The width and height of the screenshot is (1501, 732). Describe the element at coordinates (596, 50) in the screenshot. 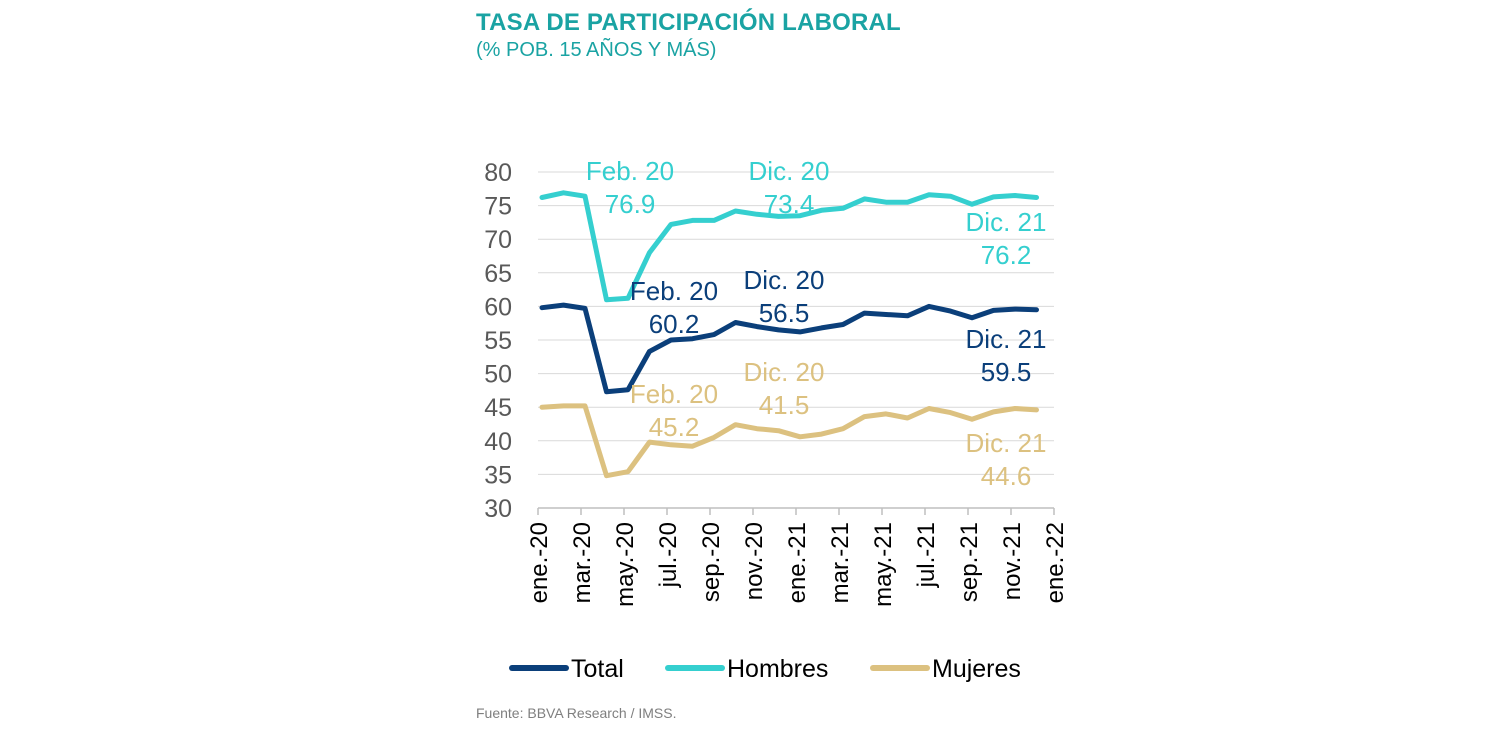

I see `chart-subtitle: (% POB. 15 AÑOS Y MÁS)` at that location.